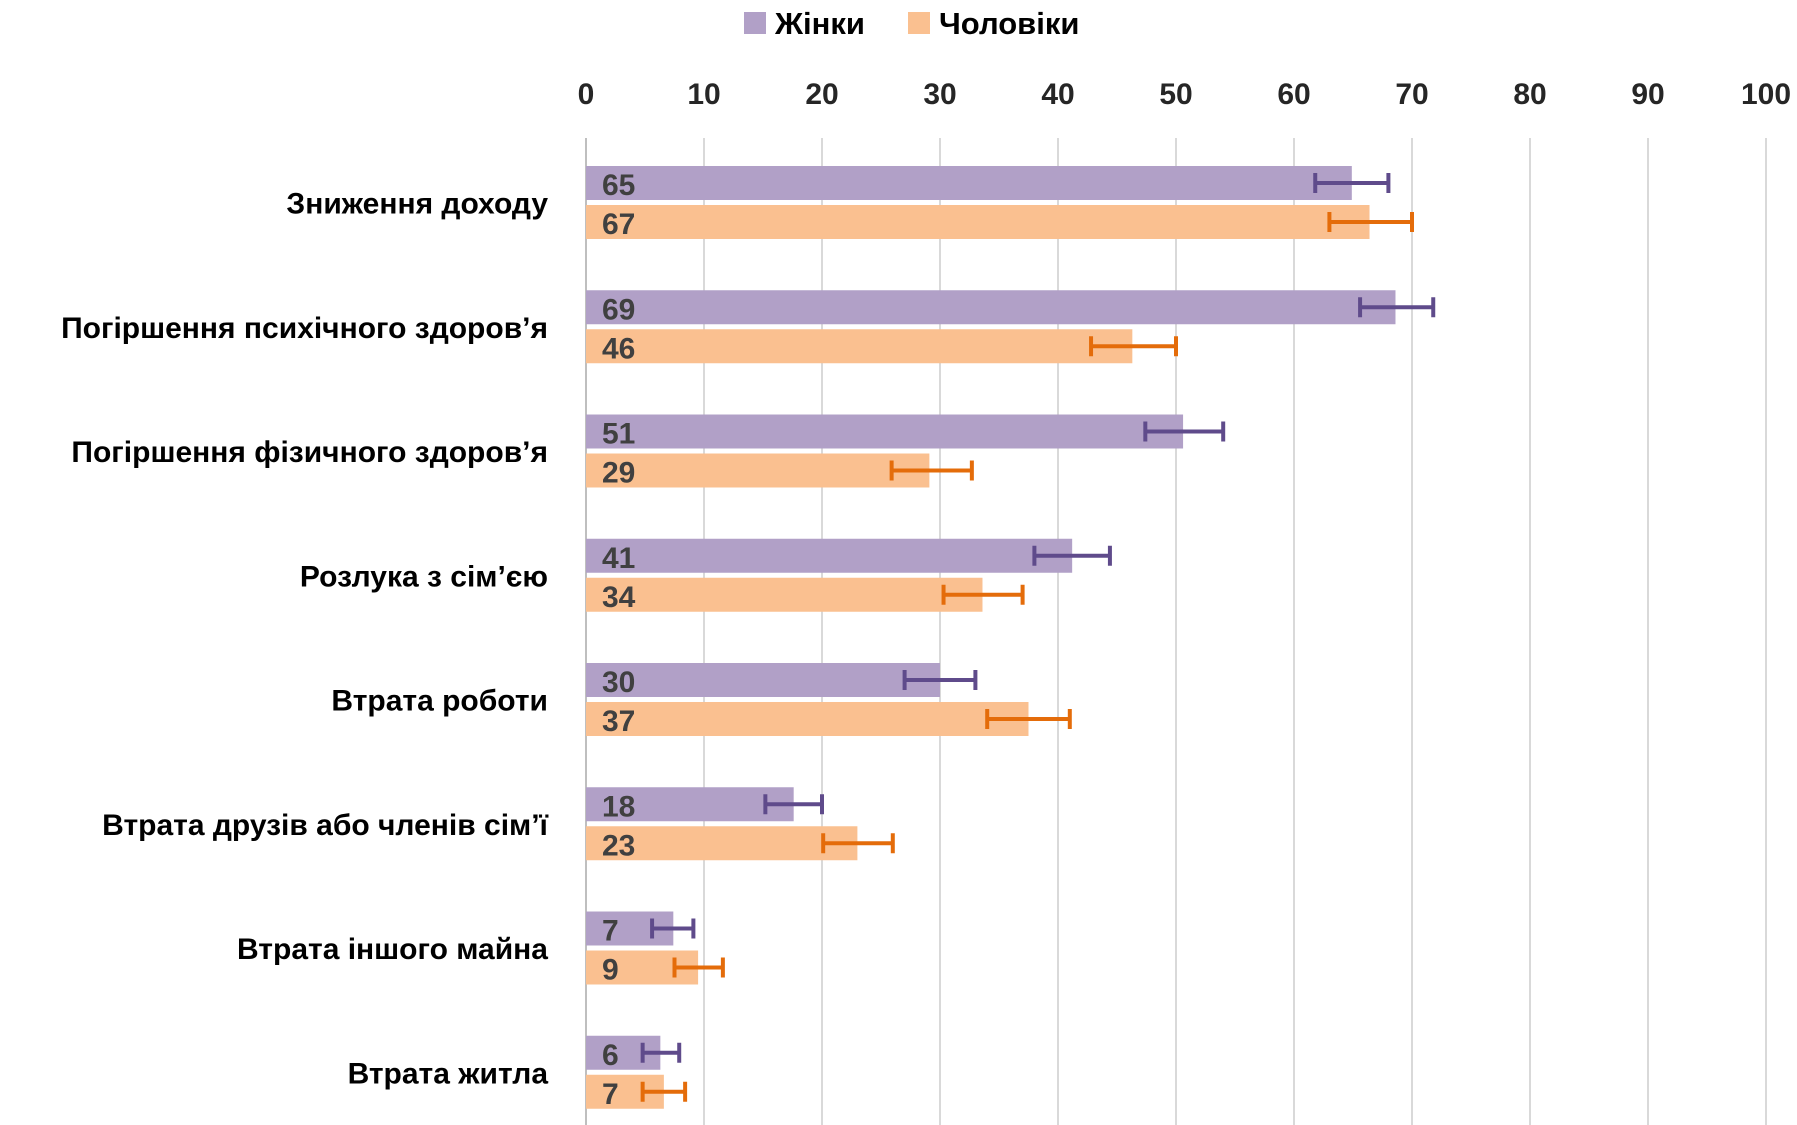 This screenshot has width=1797, height=1125. Describe the element at coordinates (439, 701) in the screenshot. I see `category-label: Втрата роботи` at that location.